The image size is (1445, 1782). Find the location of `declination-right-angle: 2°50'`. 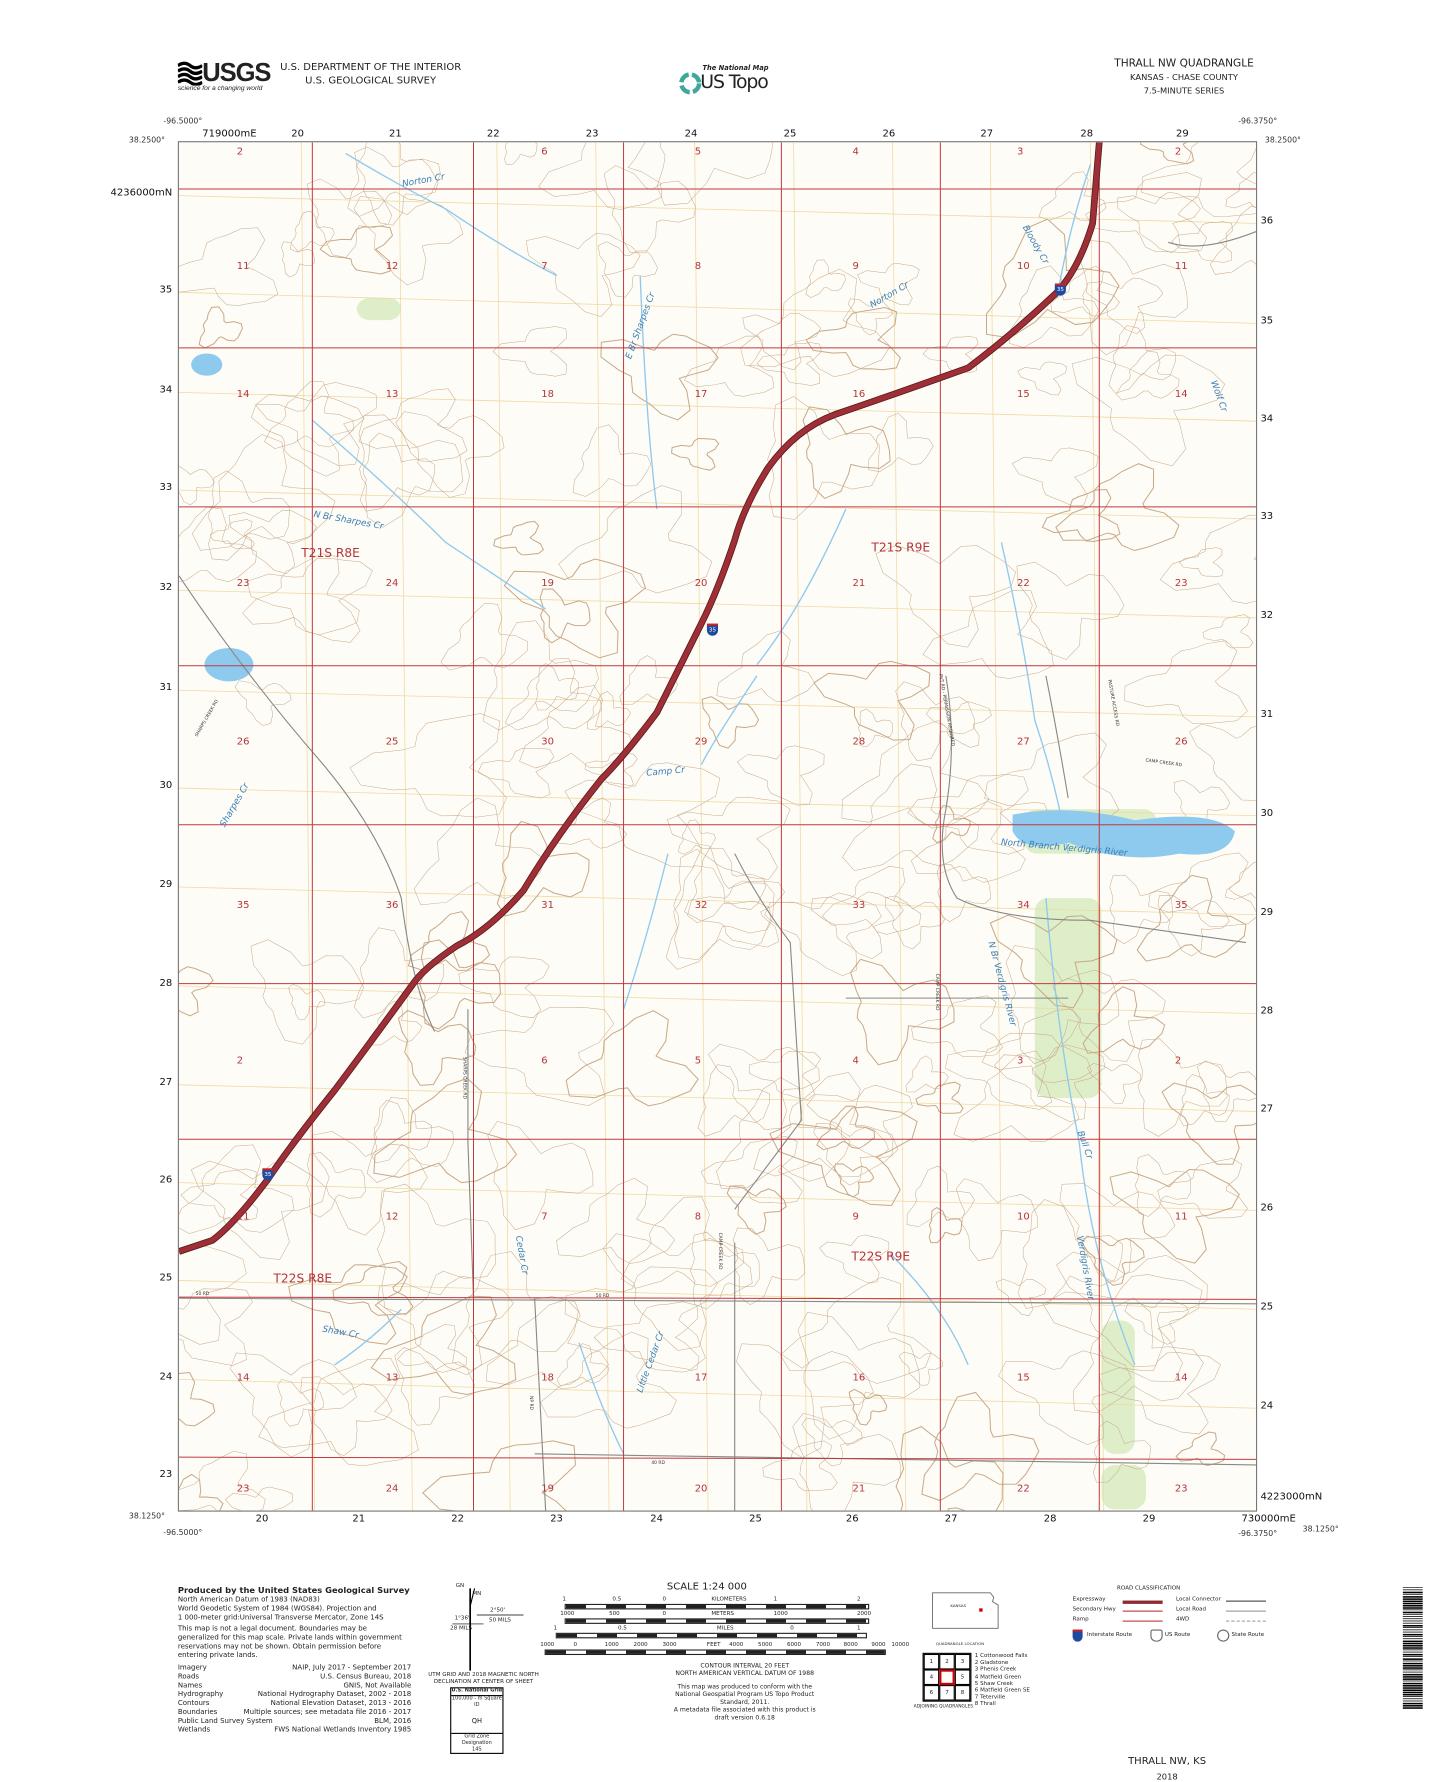

declination-right-angle: 2°50' is located at coordinates (498, 1610).